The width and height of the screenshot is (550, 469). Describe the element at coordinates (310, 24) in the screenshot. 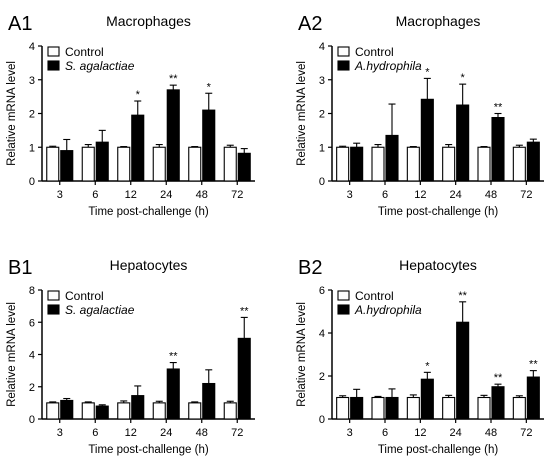

I see `panel-label: A2` at that location.